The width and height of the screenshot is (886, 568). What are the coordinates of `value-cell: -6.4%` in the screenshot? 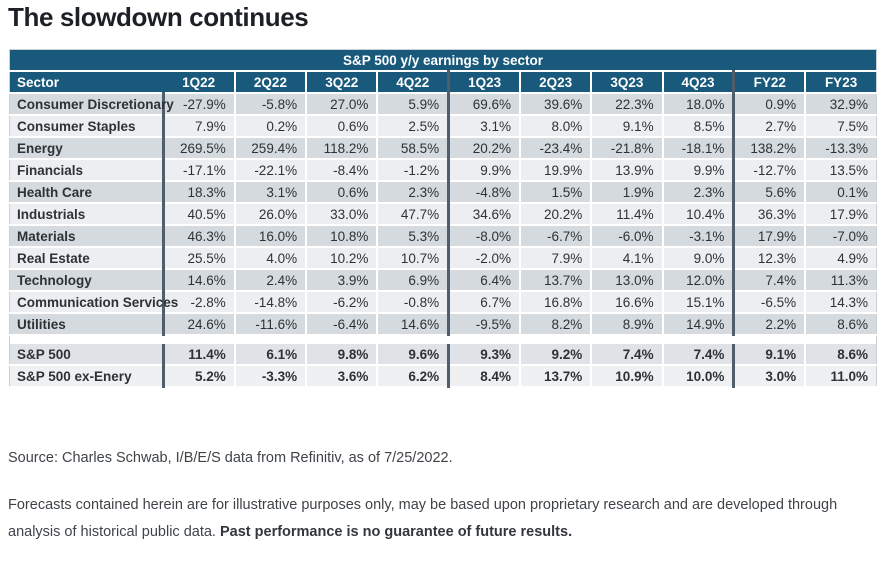 It's located at (341, 324).